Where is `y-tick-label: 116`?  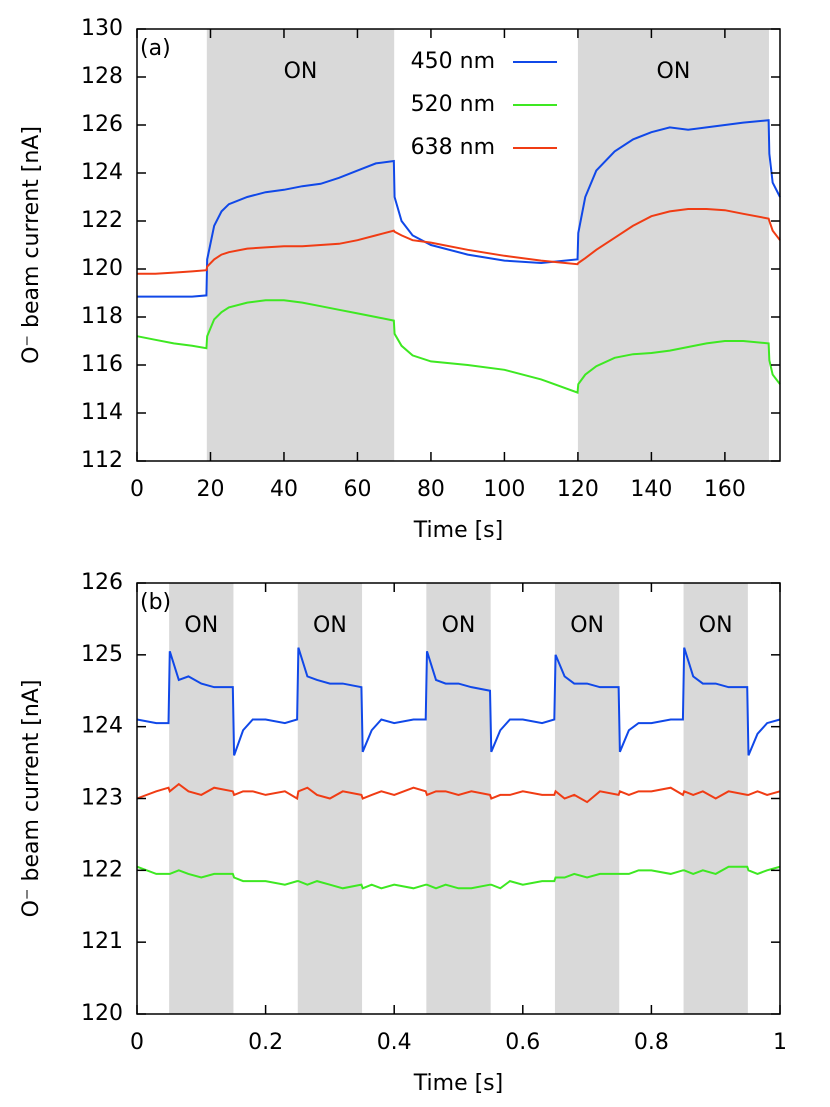
y-tick-label: 116 is located at coordinates (102, 364).